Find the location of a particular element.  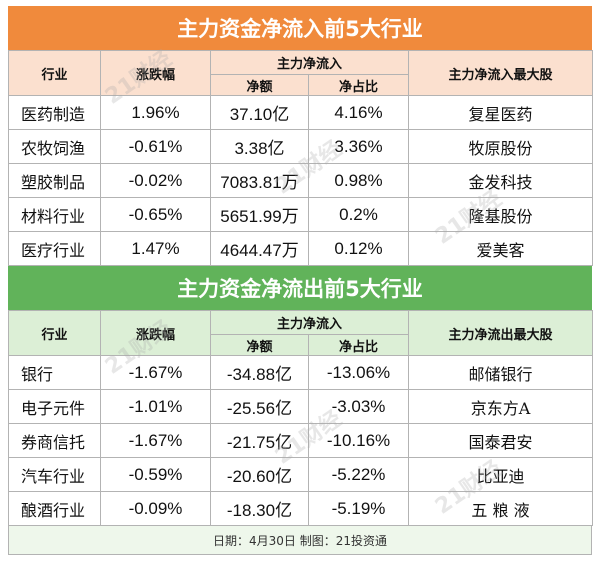

table-row: 酿酒行业 -0.09% -18.30亿 -5.19% 五 粮 液 is located at coordinates (301, 508).